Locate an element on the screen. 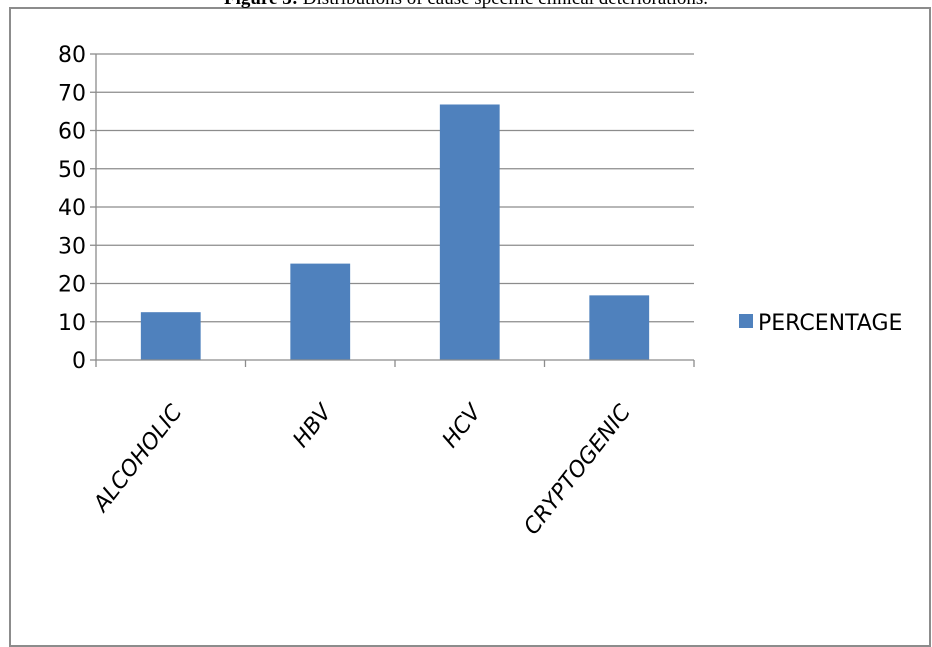 This screenshot has height=647, width=932. y-axis-ticks: 0 10 20 30 40 50 60 70 80 is located at coordinates (72, 208).